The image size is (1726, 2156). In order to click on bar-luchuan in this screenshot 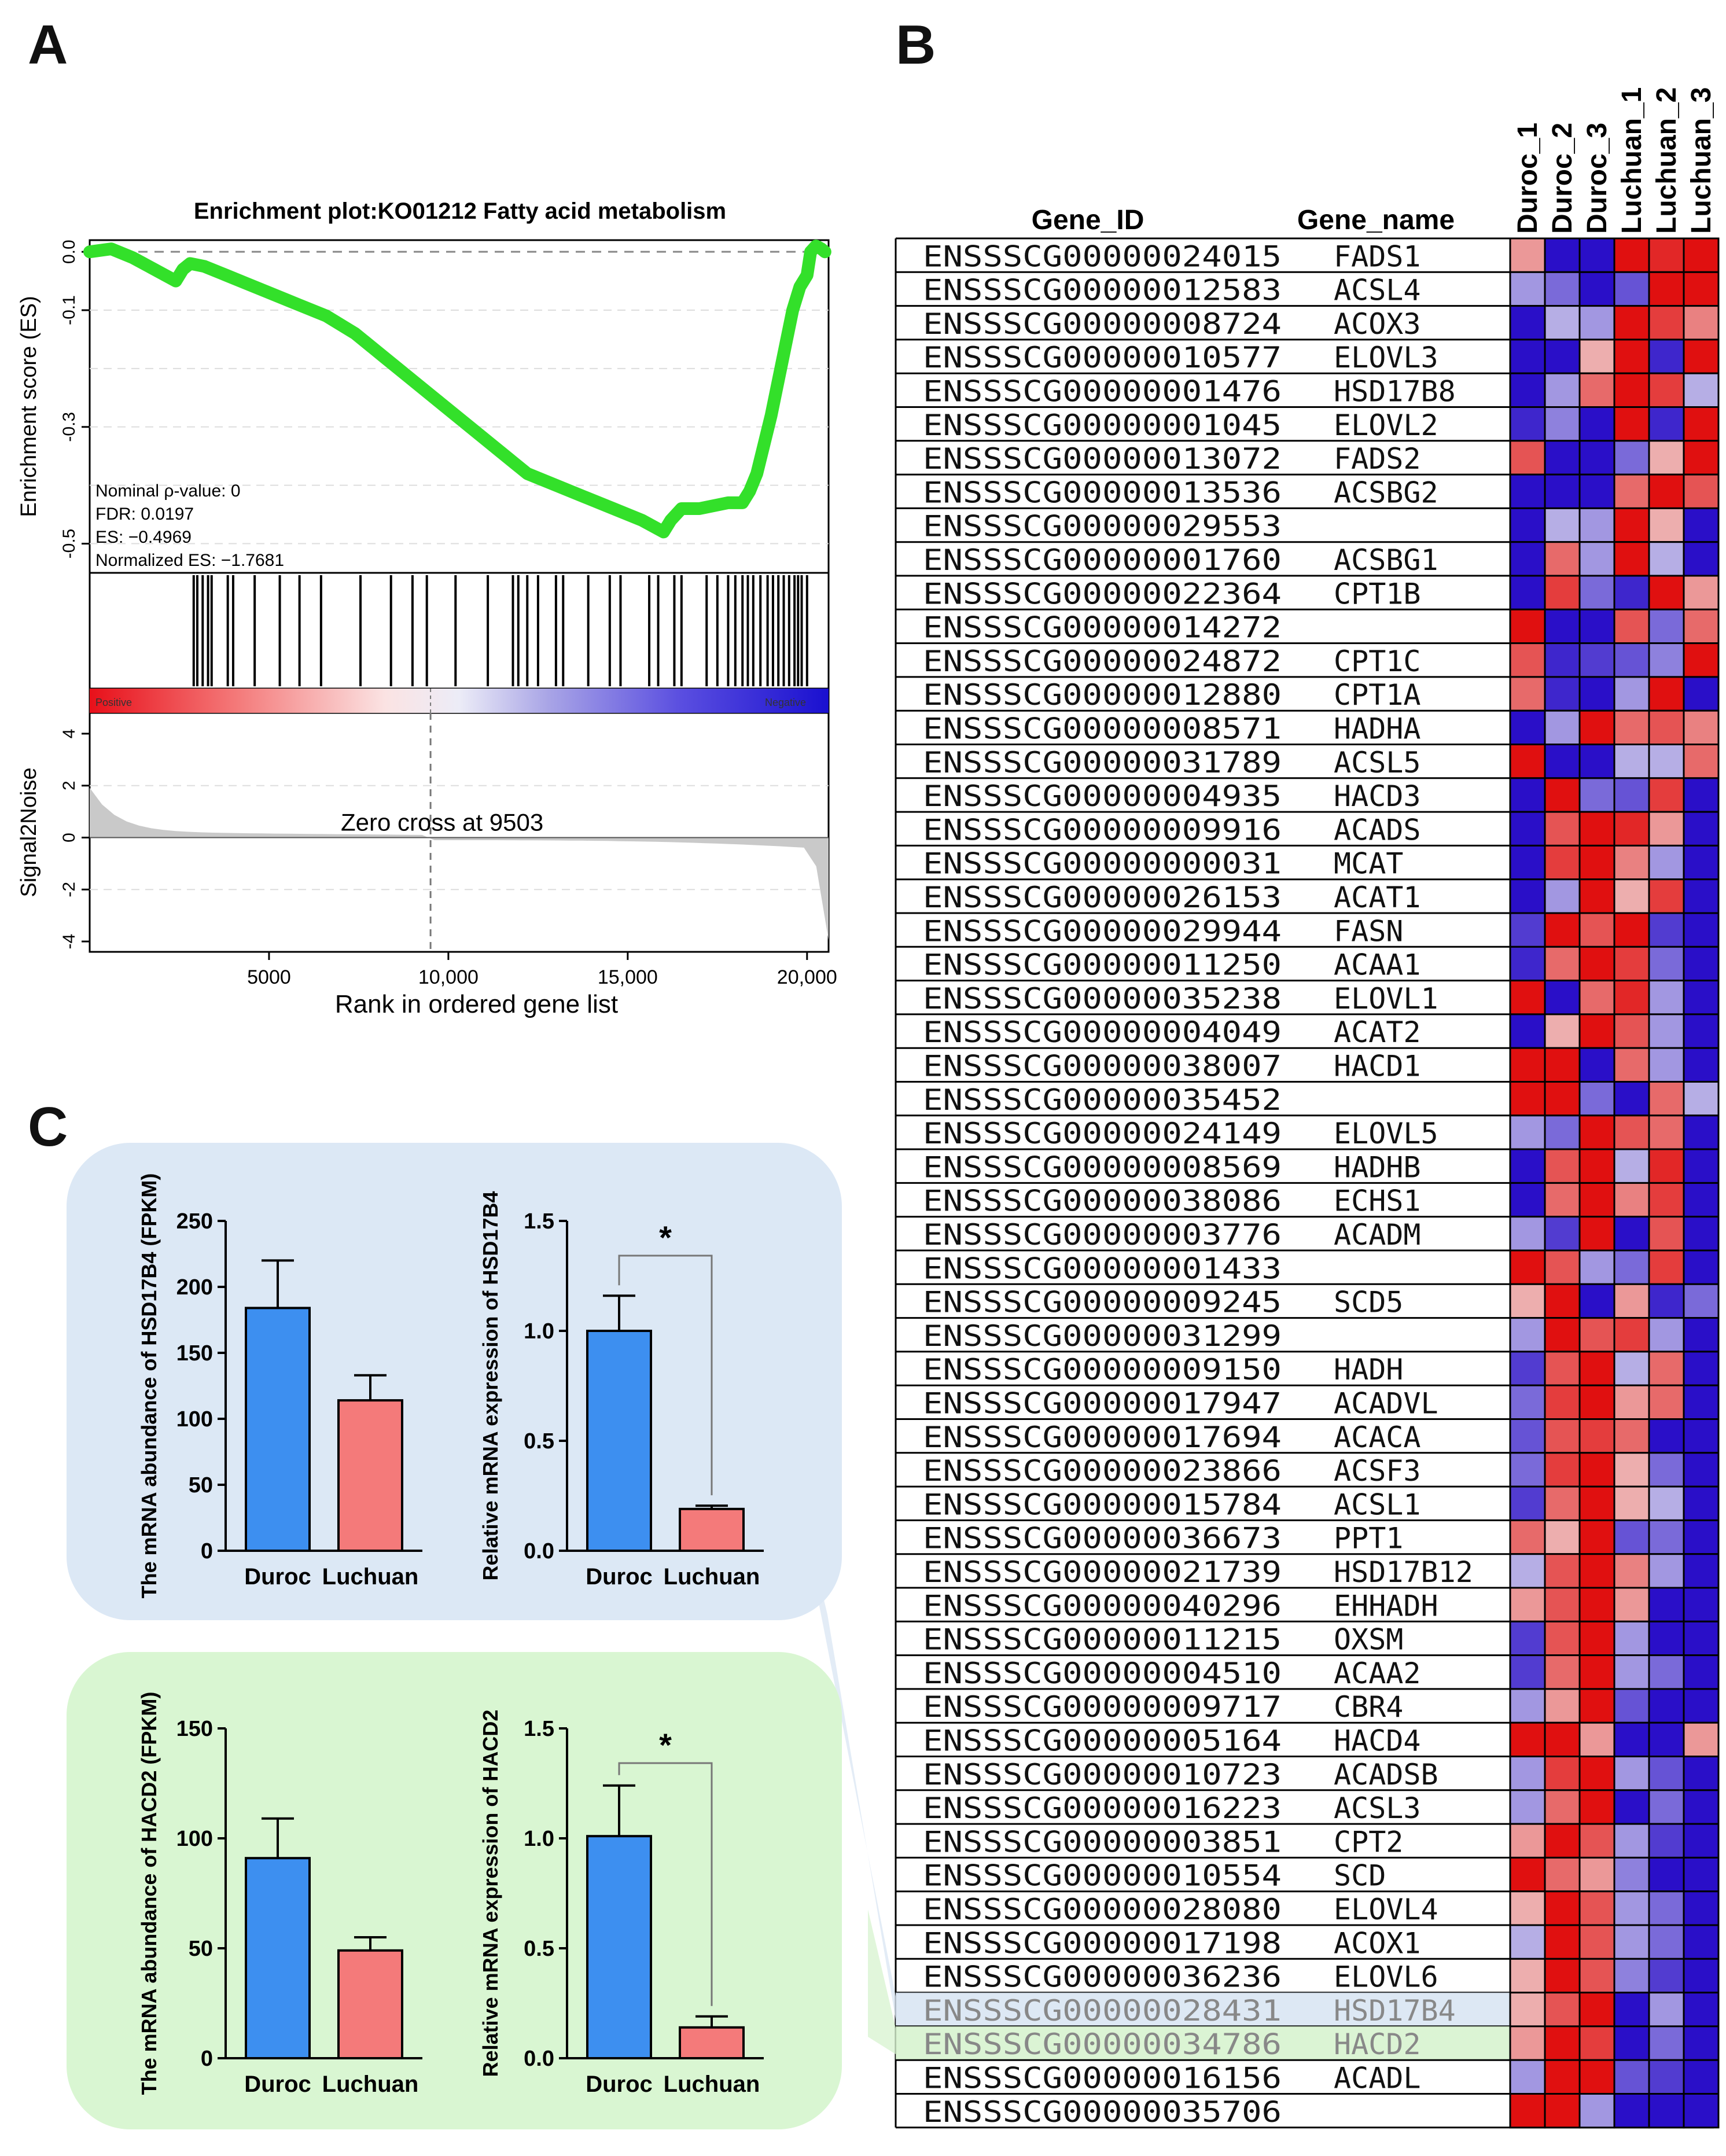, I will do `click(370, 1475)`.